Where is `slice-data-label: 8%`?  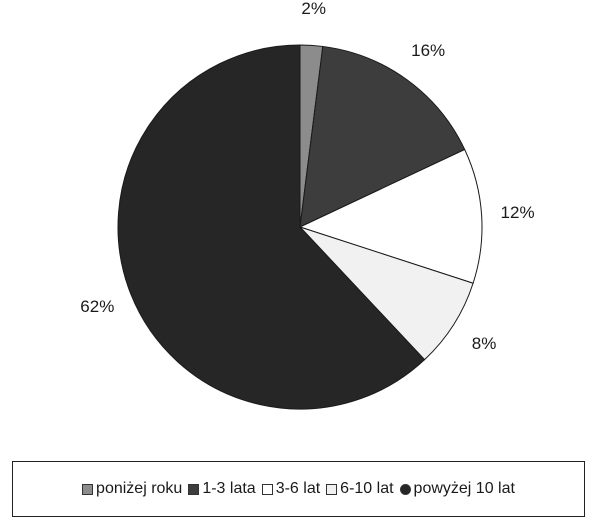
slice-data-label: 8% is located at coordinates (484, 343).